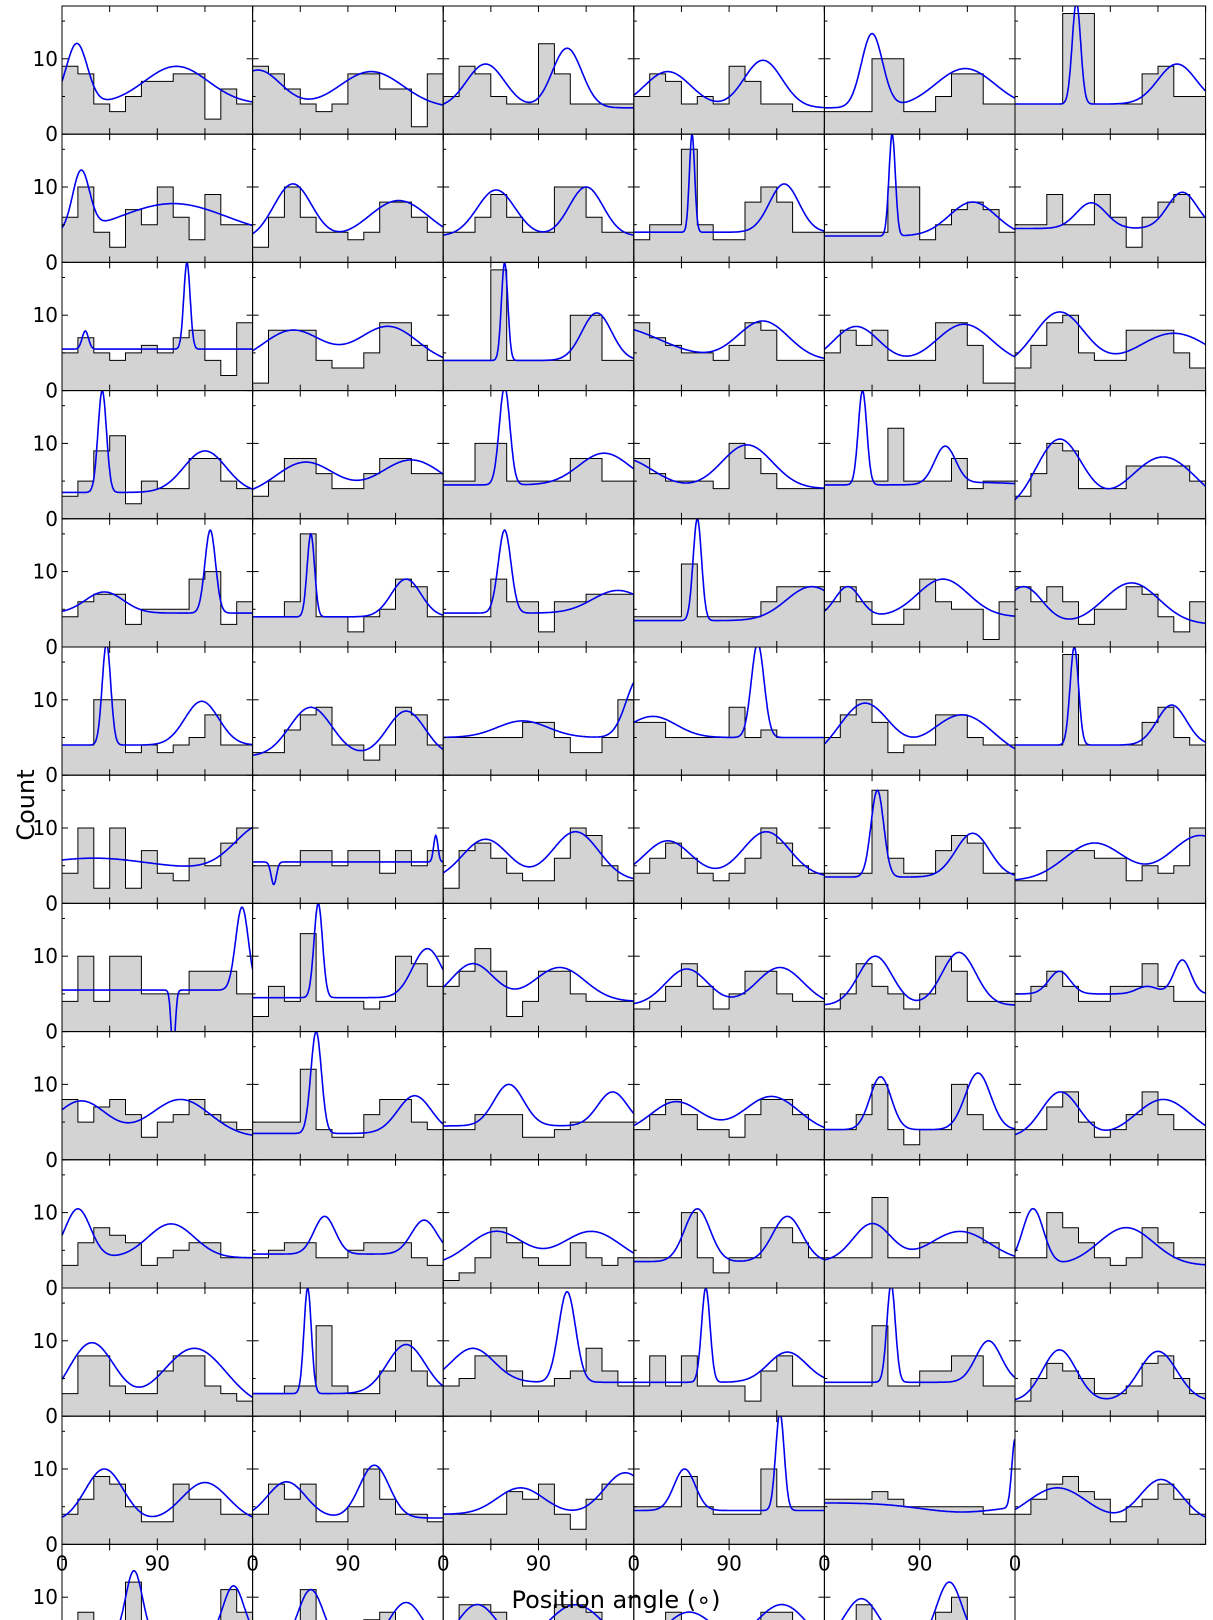 The image size is (1213, 1620). Describe the element at coordinates (26, 804) in the screenshot. I see `y-axis-label: Count` at that location.